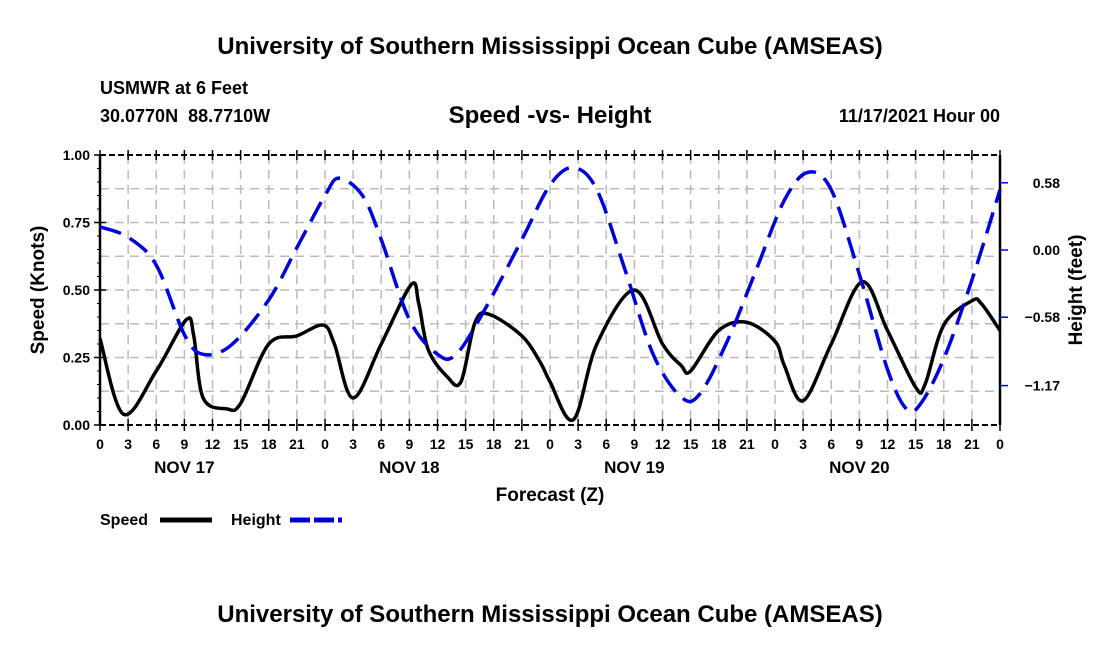 Image resolution: width=1100 pixels, height=650 pixels. I want to click on y-tick-label: 0.00, so click(76, 425).